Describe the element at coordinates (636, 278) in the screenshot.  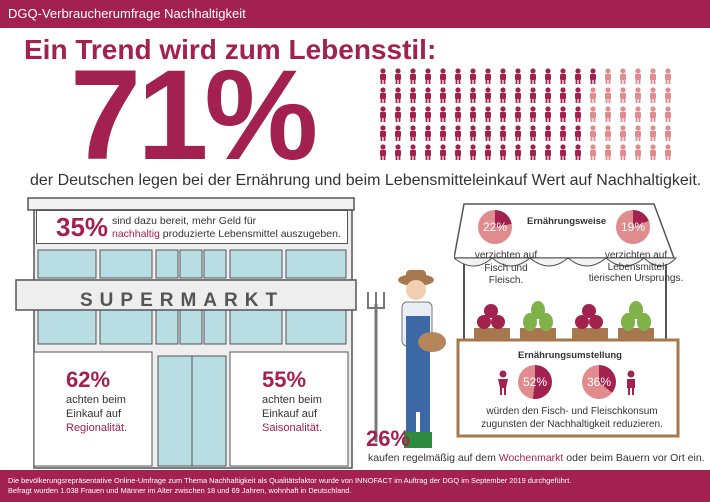
I see `diet-animal-line3: tierischen Ursprungs.` at that location.